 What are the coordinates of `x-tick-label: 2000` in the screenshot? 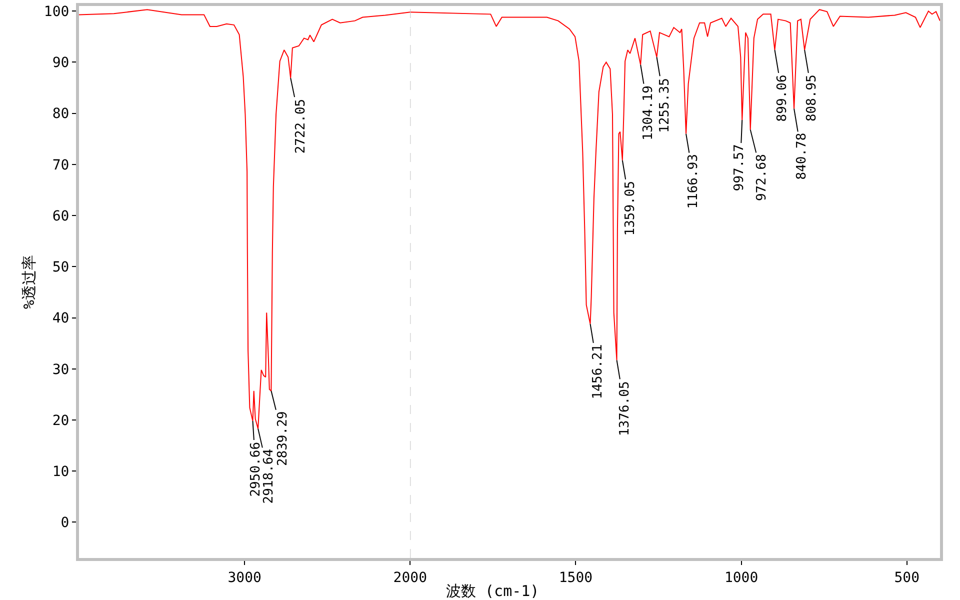 It's located at (410, 578).